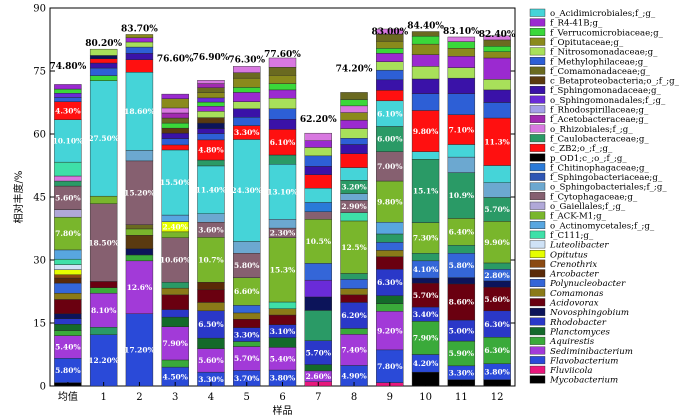 The width and height of the screenshot is (700, 420). I want to click on segment-label: 4.50%, so click(174, 376).